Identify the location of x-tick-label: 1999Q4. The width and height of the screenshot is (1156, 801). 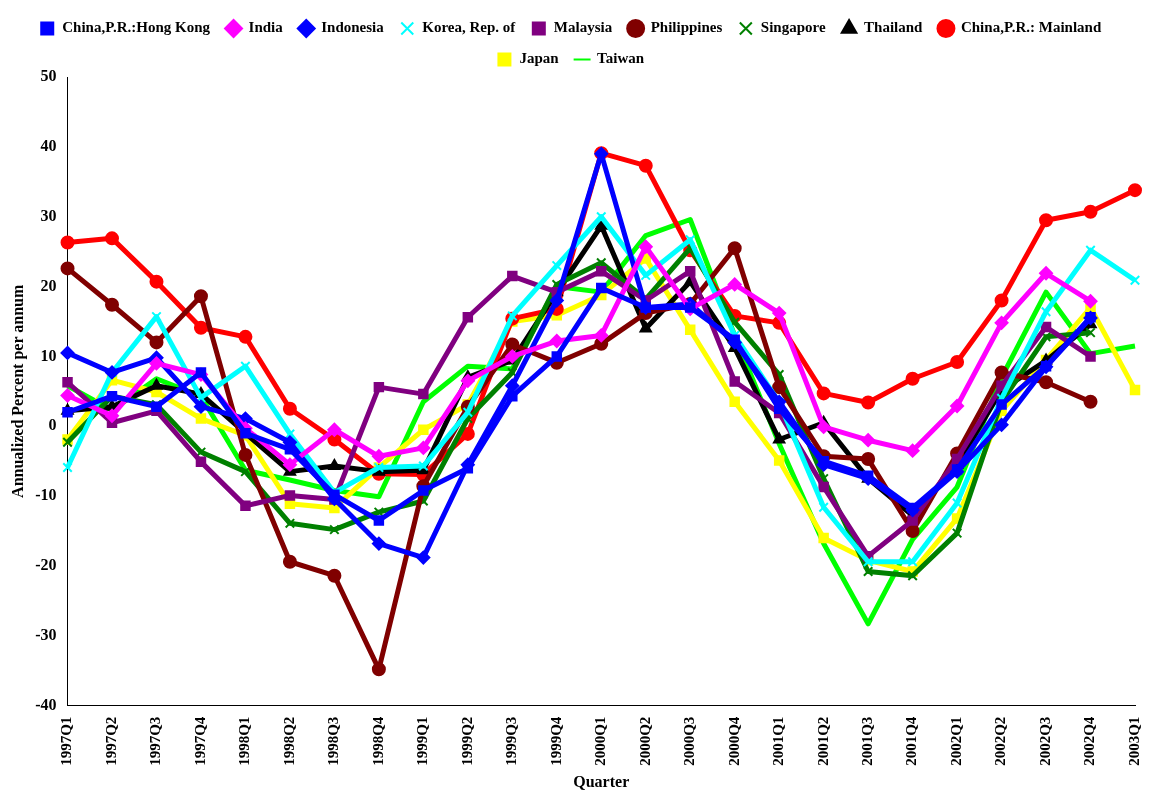
(555, 741).